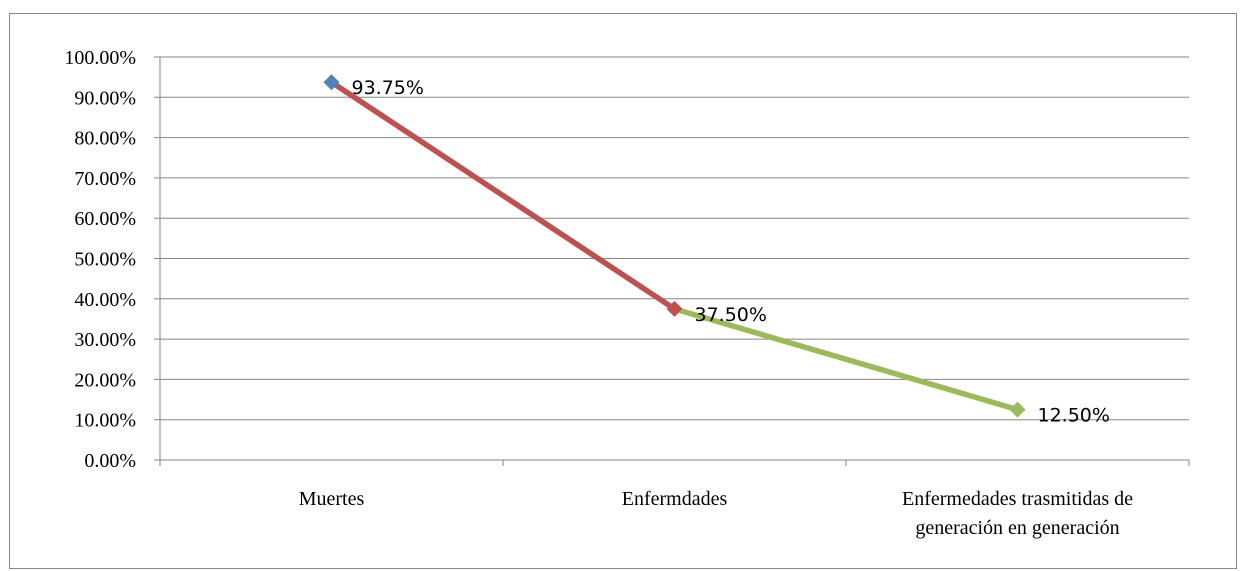 The width and height of the screenshot is (1250, 571). I want to click on y-tick-label: 20.00%, so click(105, 380).